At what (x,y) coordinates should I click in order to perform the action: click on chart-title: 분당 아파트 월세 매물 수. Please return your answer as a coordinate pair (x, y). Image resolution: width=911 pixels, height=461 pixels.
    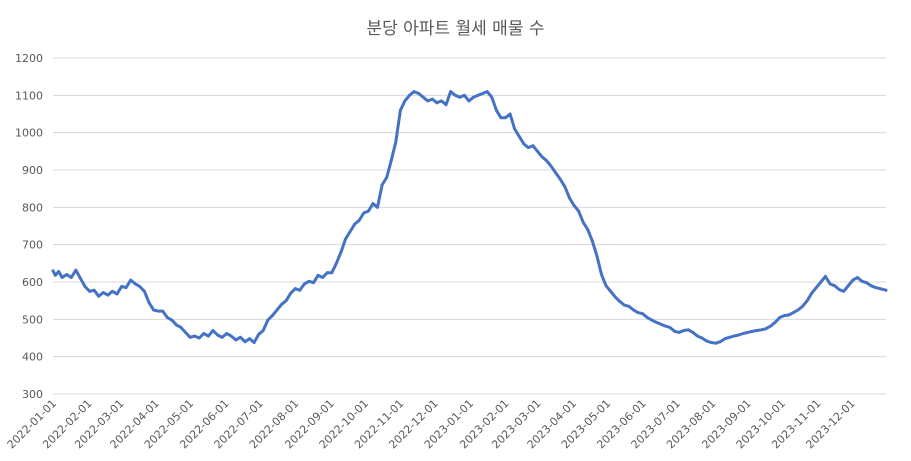
    Looking at the image, I should click on (455, 29).